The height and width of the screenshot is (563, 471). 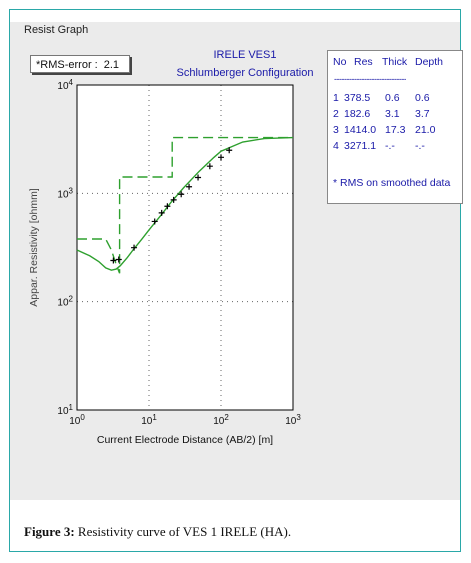 What do you see at coordinates (390, 146) in the screenshot?
I see `layer-thick: -.-` at bounding box center [390, 146].